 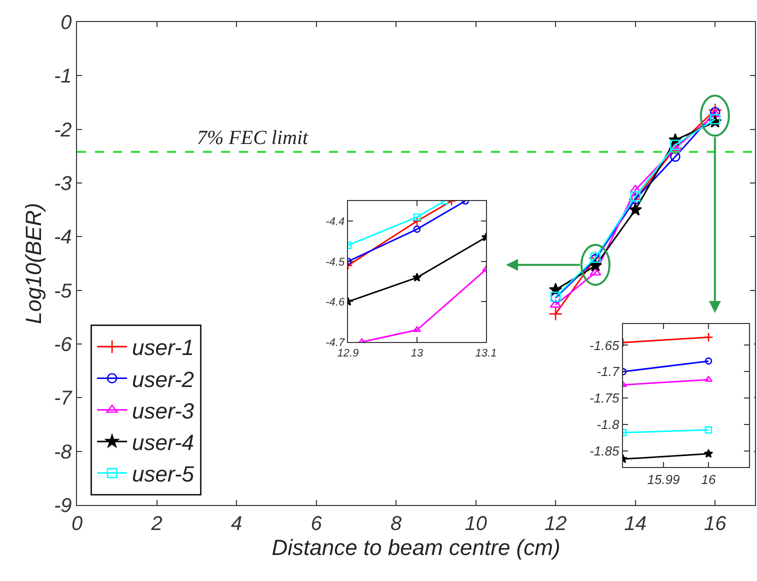 What do you see at coordinates (63, 506) in the screenshot?
I see `y-tick-label: -9` at bounding box center [63, 506].